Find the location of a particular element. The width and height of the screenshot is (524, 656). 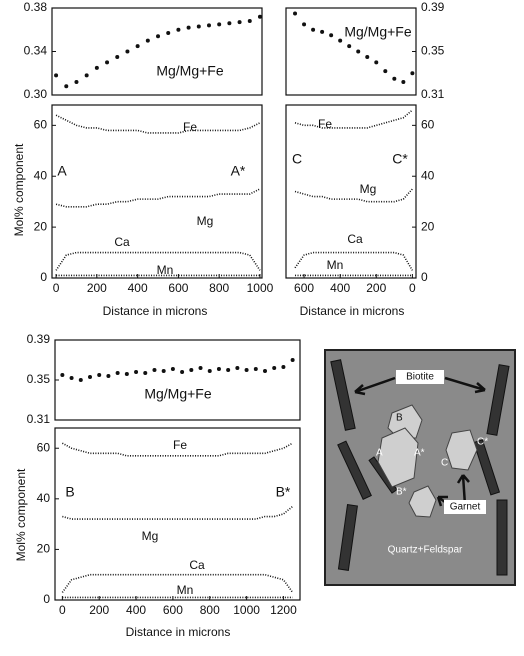

y-axis-label: Mol% component is located at coordinates (21, 514).